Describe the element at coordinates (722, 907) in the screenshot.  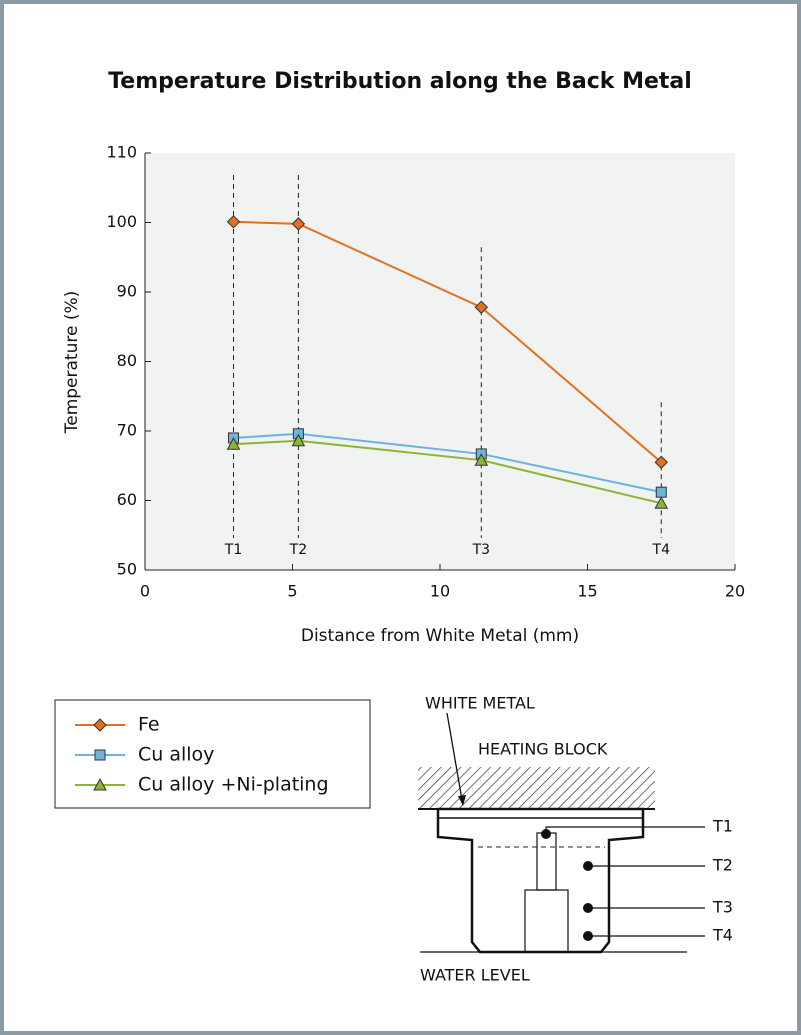
I see `diagram-label: T3` at that location.